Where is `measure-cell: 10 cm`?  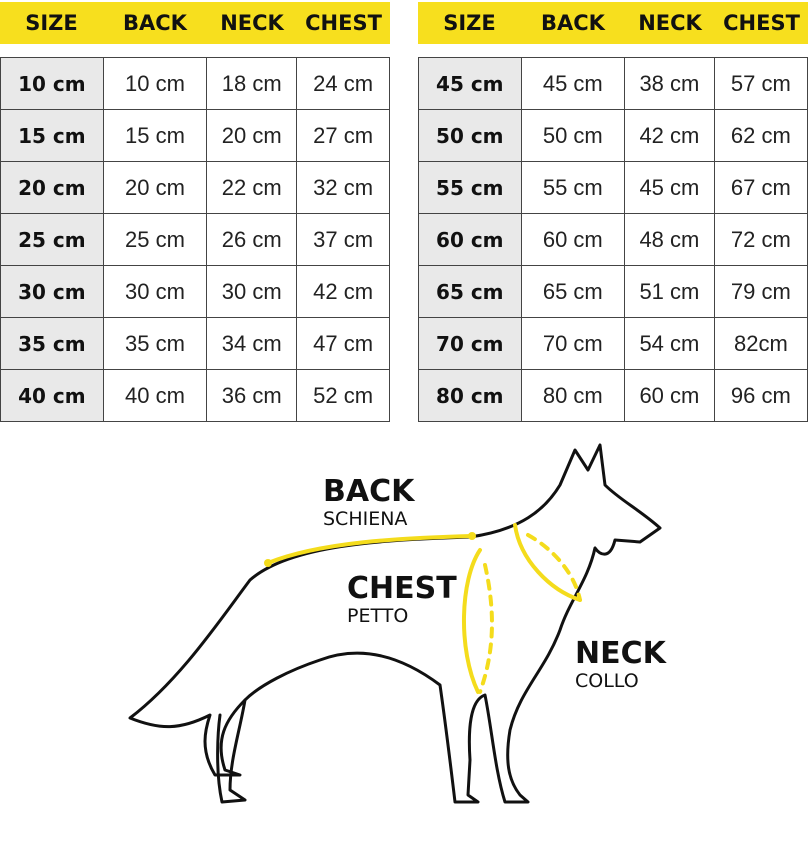 measure-cell: 10 cm is located at coordinates (155, 83).